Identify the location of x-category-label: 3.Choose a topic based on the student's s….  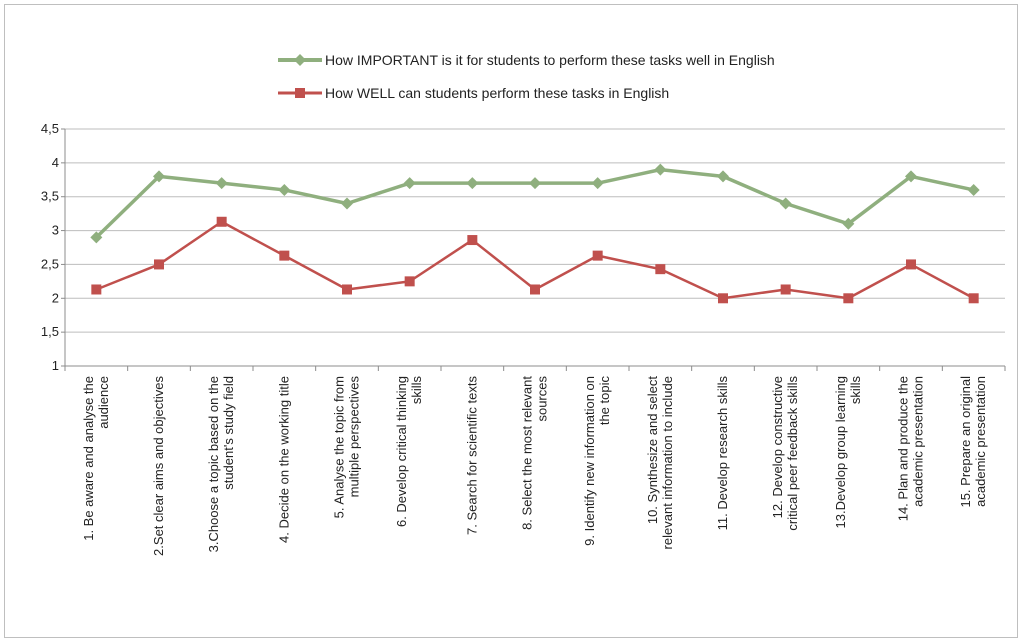
(221, 464).